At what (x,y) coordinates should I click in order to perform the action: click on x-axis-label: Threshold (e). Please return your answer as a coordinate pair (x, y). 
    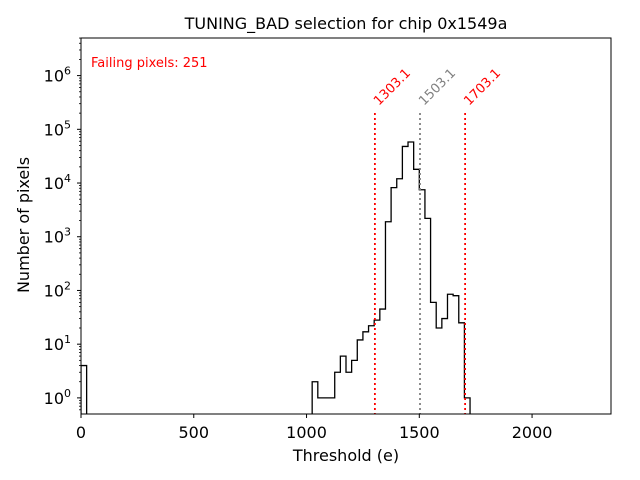
    Looking at the image, I should click on (345, 455).